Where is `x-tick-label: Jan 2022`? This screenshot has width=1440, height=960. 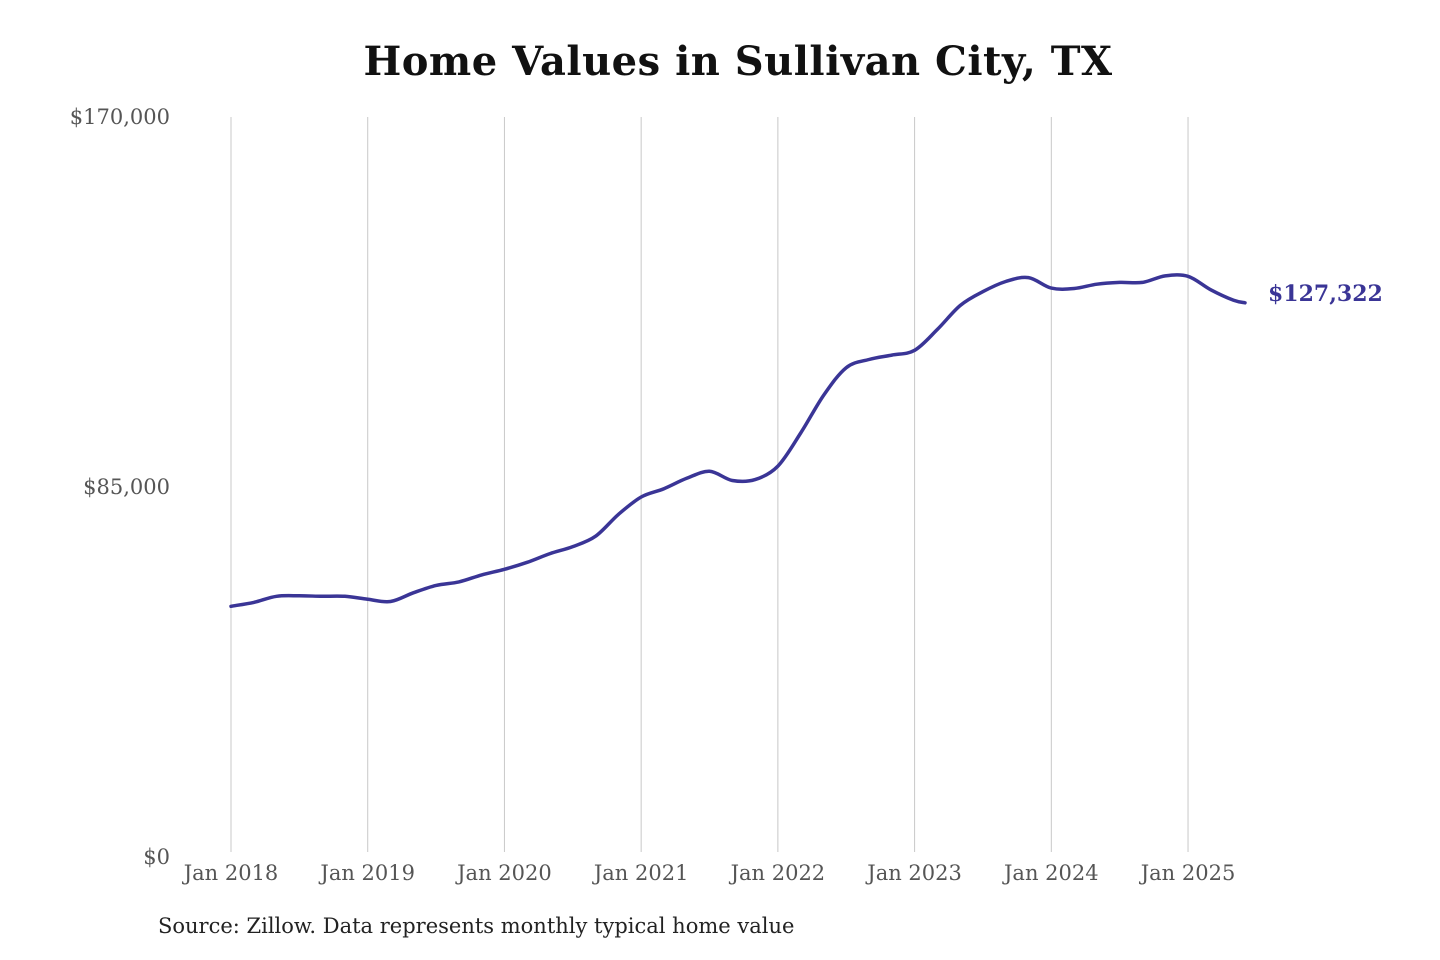
x-tick-label: Jan 2022 is located at coordinates (777, 873).